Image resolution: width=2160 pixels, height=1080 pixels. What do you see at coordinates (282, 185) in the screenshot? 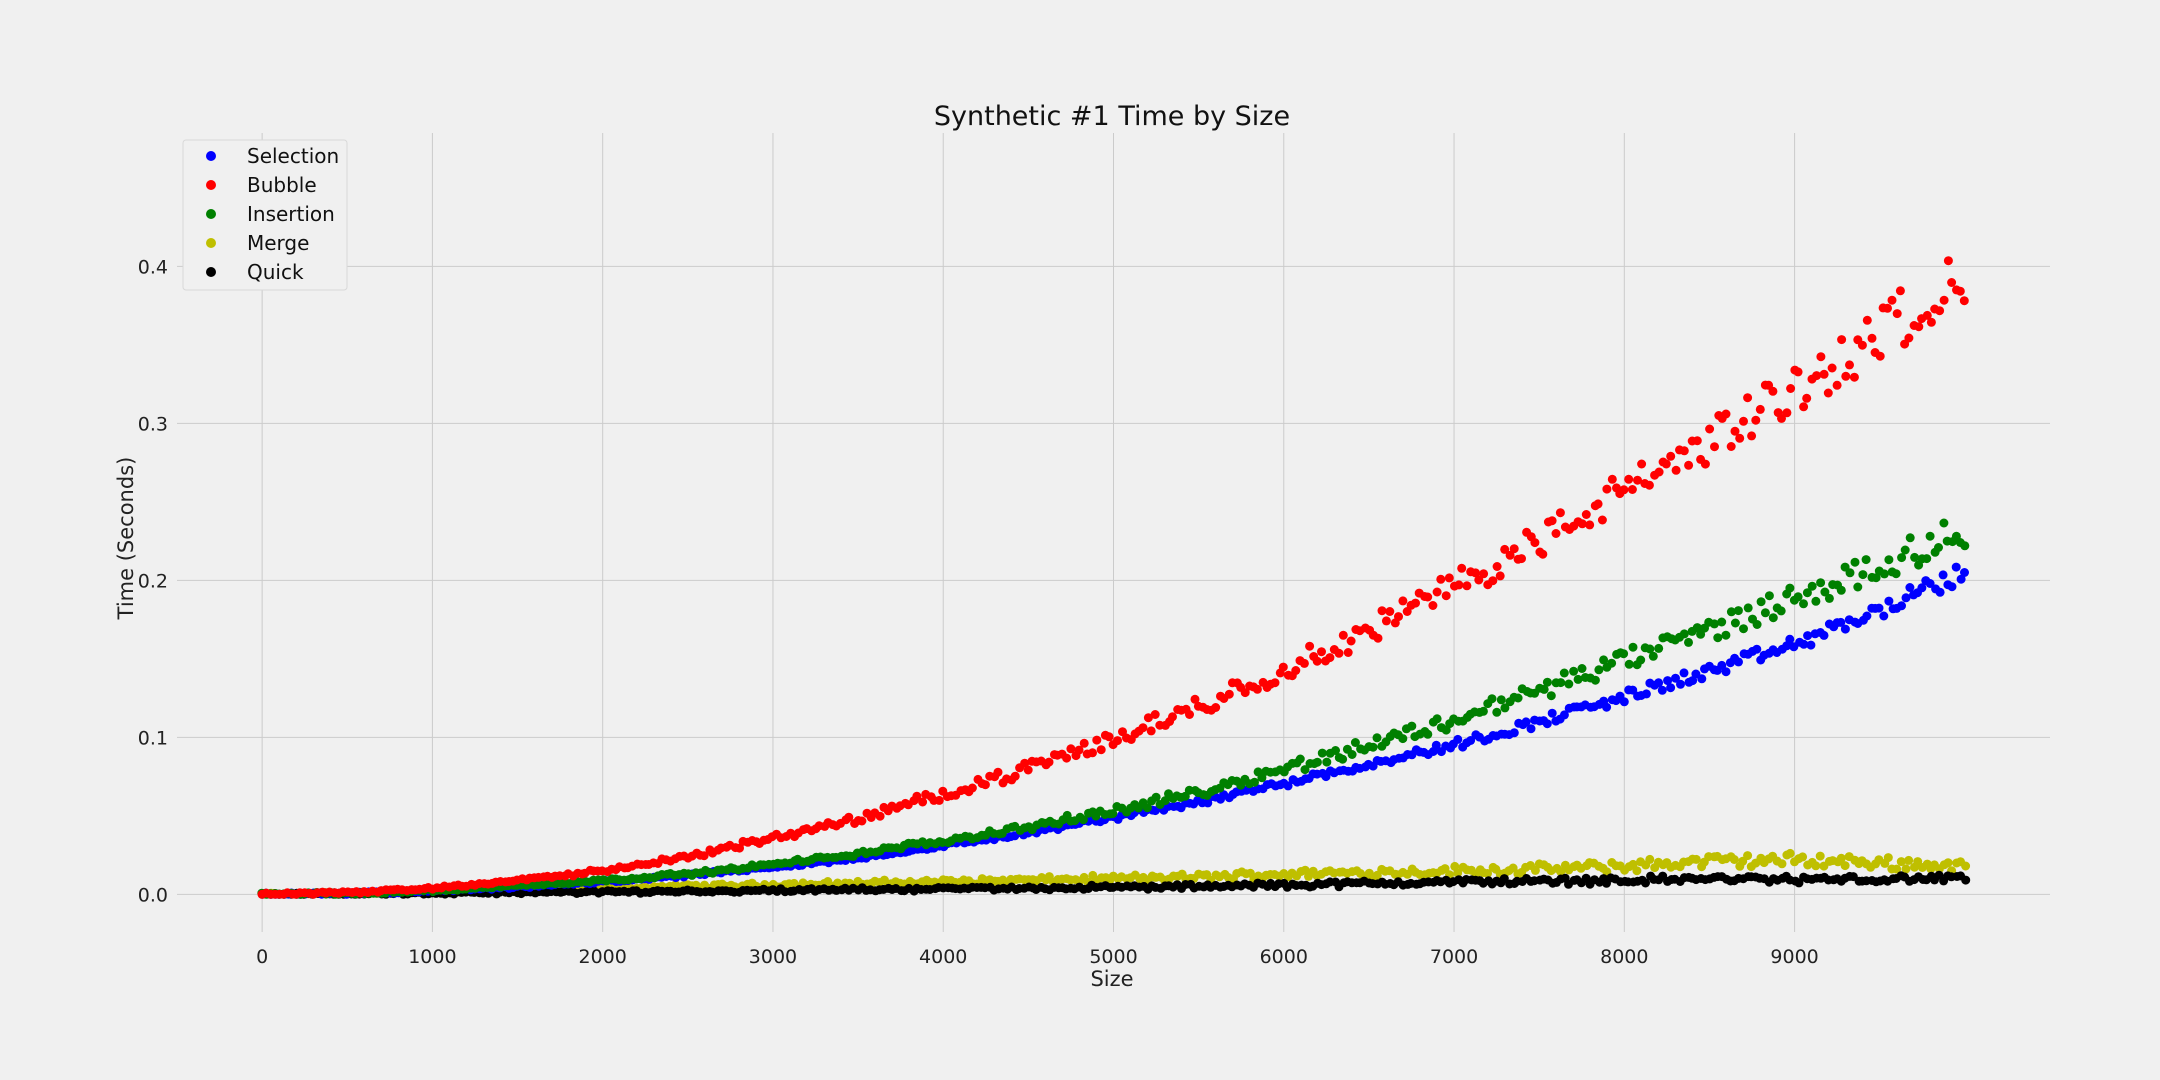
I see `legend-label-bubble: Bubble` at bounding box center [282, 185].